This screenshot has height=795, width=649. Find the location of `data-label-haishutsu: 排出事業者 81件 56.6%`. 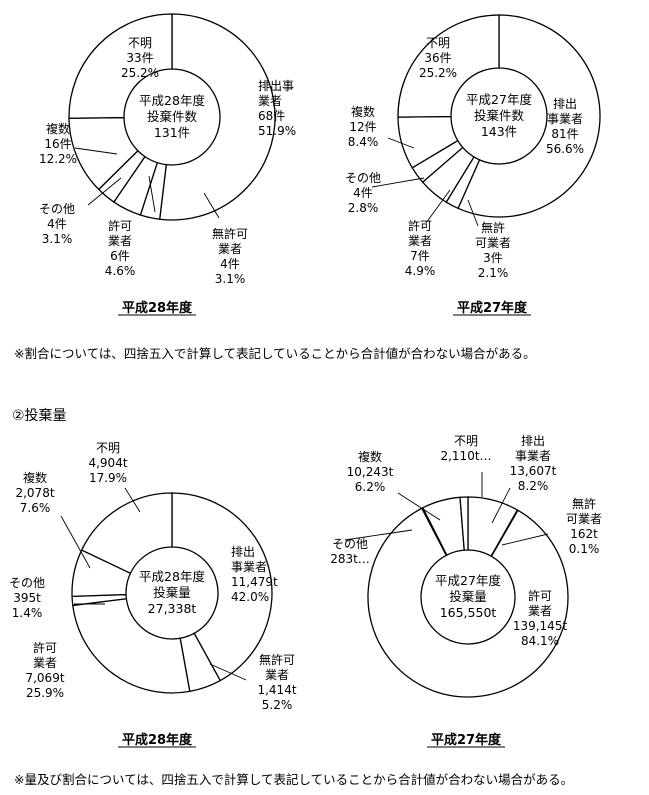

data-label-haishutsu: 排出事業者 81件 56.6% is located at coordinates (565, 126).